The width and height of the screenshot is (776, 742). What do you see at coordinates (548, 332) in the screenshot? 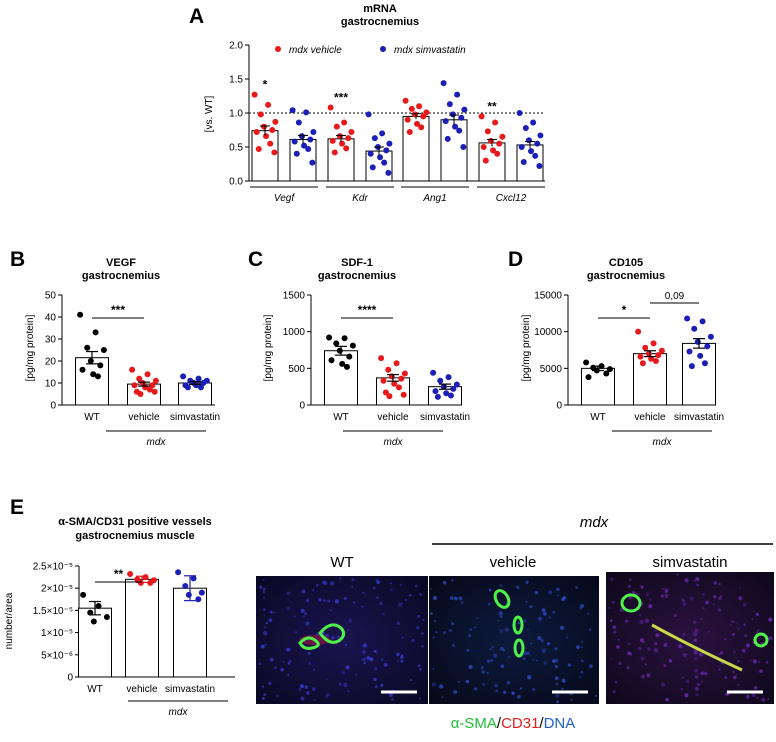
I see `y-tick-label: 10000` at bounding box center [548, 332].